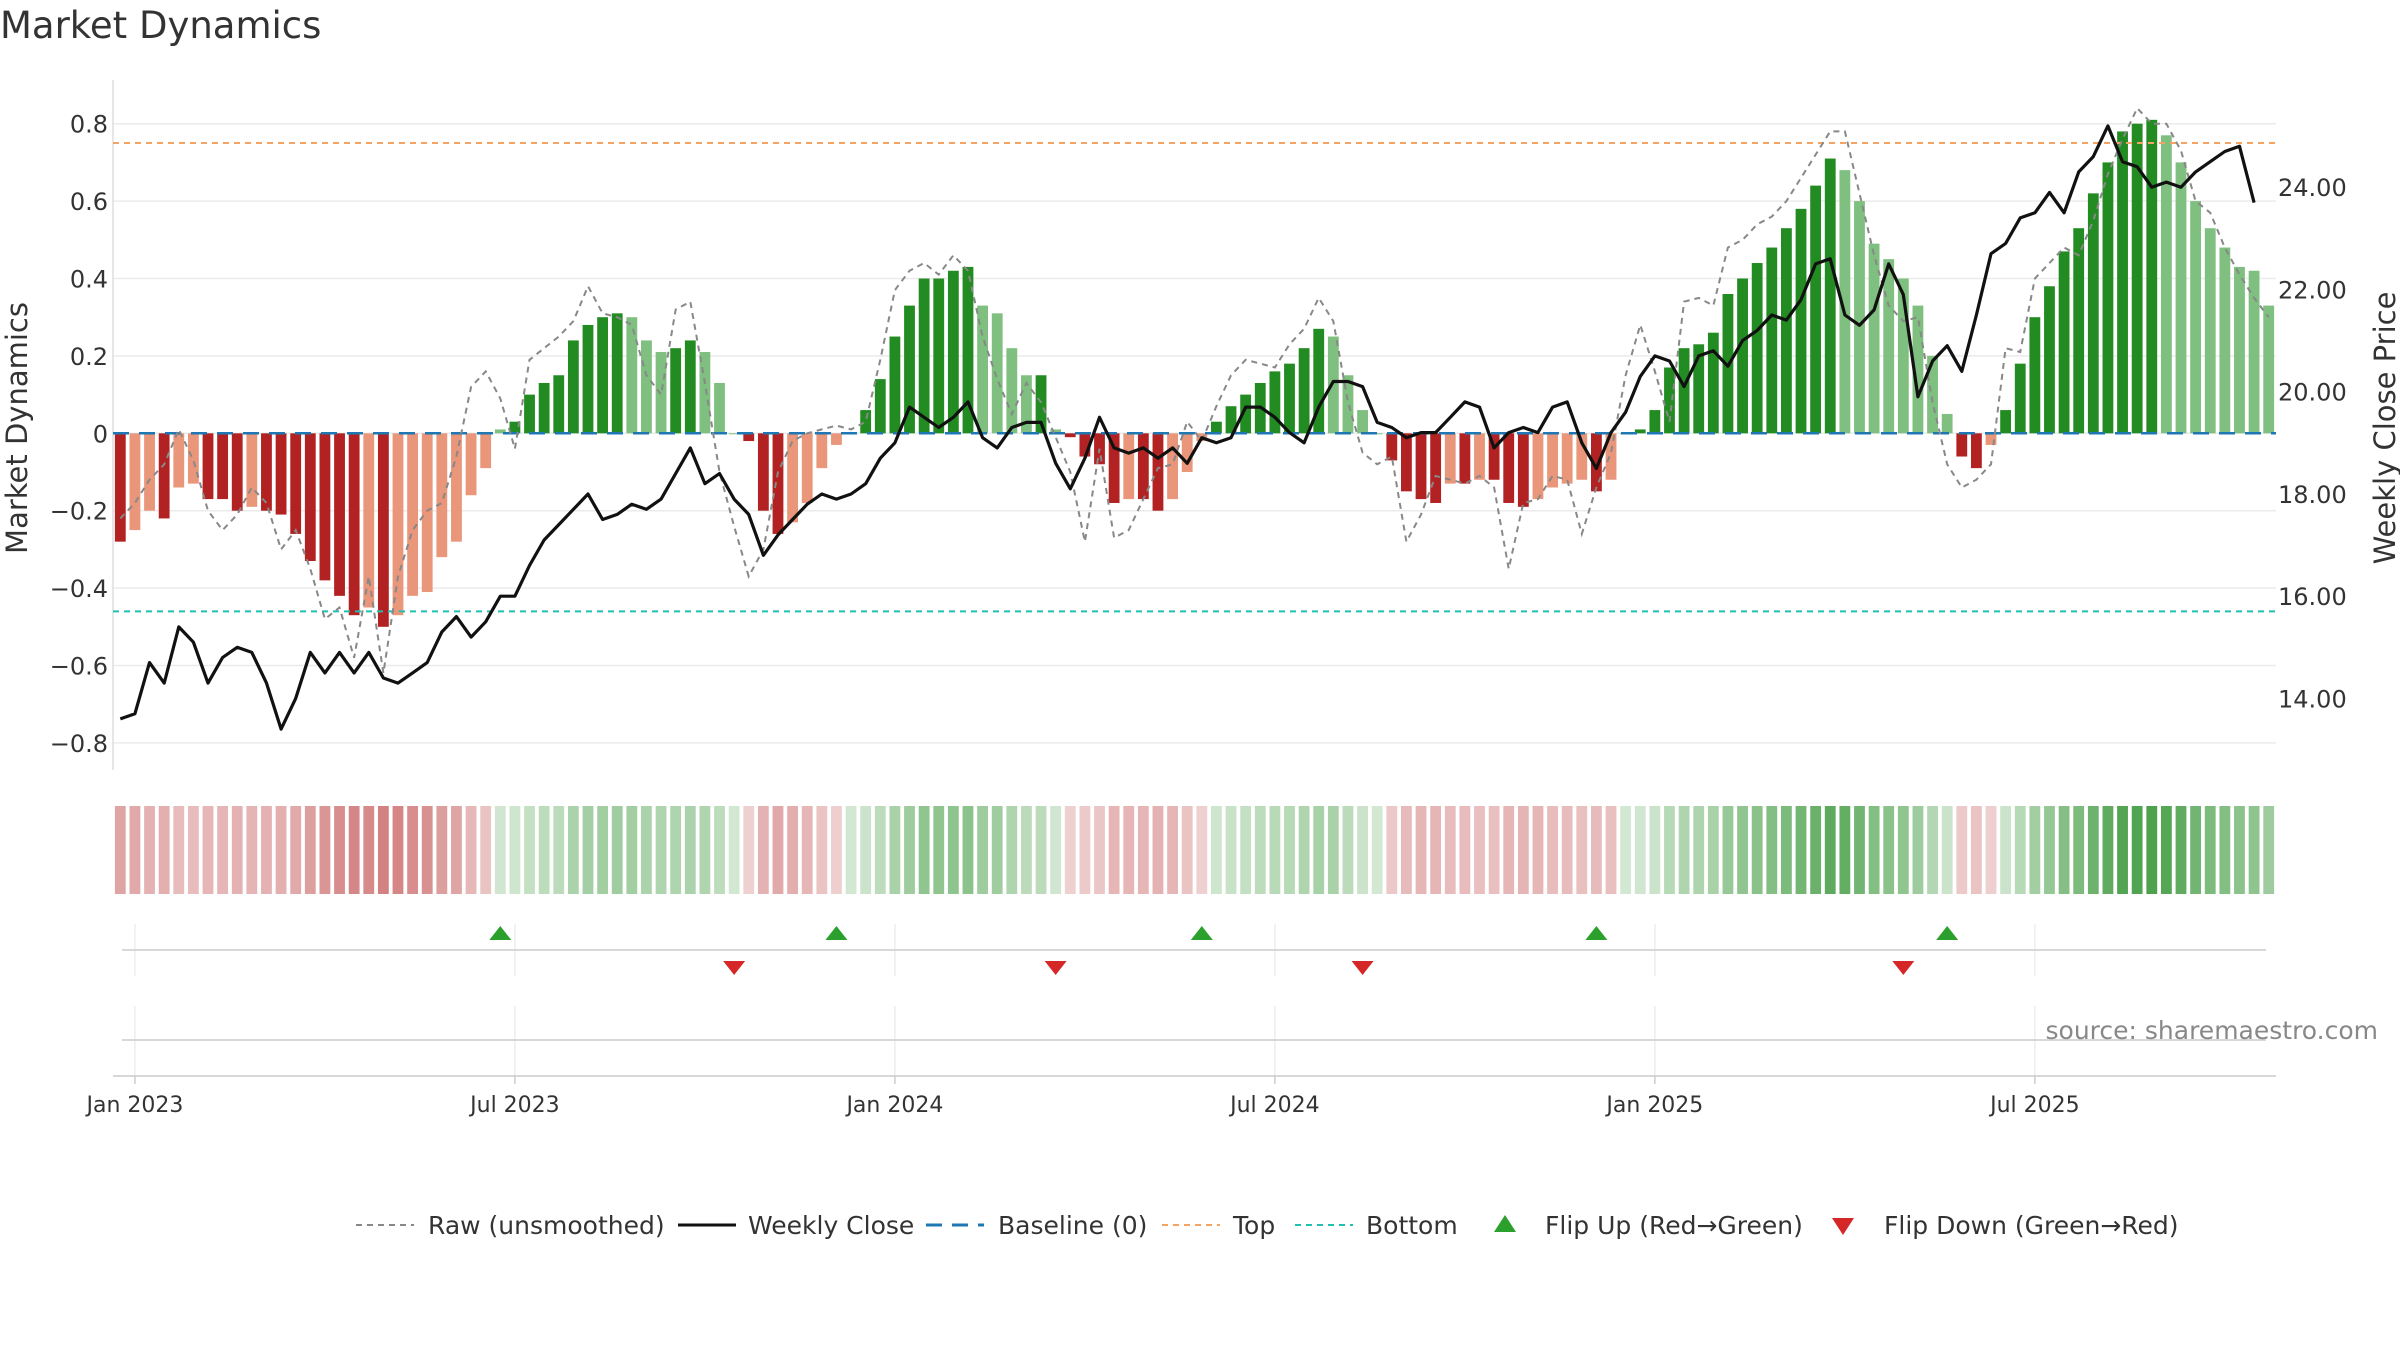 The image size is (2400, 1350). What do you see at coordinates (1674, 1225) in the screenshot?
I see `legend-label-flip-up: Flip Up (Red→Green)` at bounding box center [1674, 1225].